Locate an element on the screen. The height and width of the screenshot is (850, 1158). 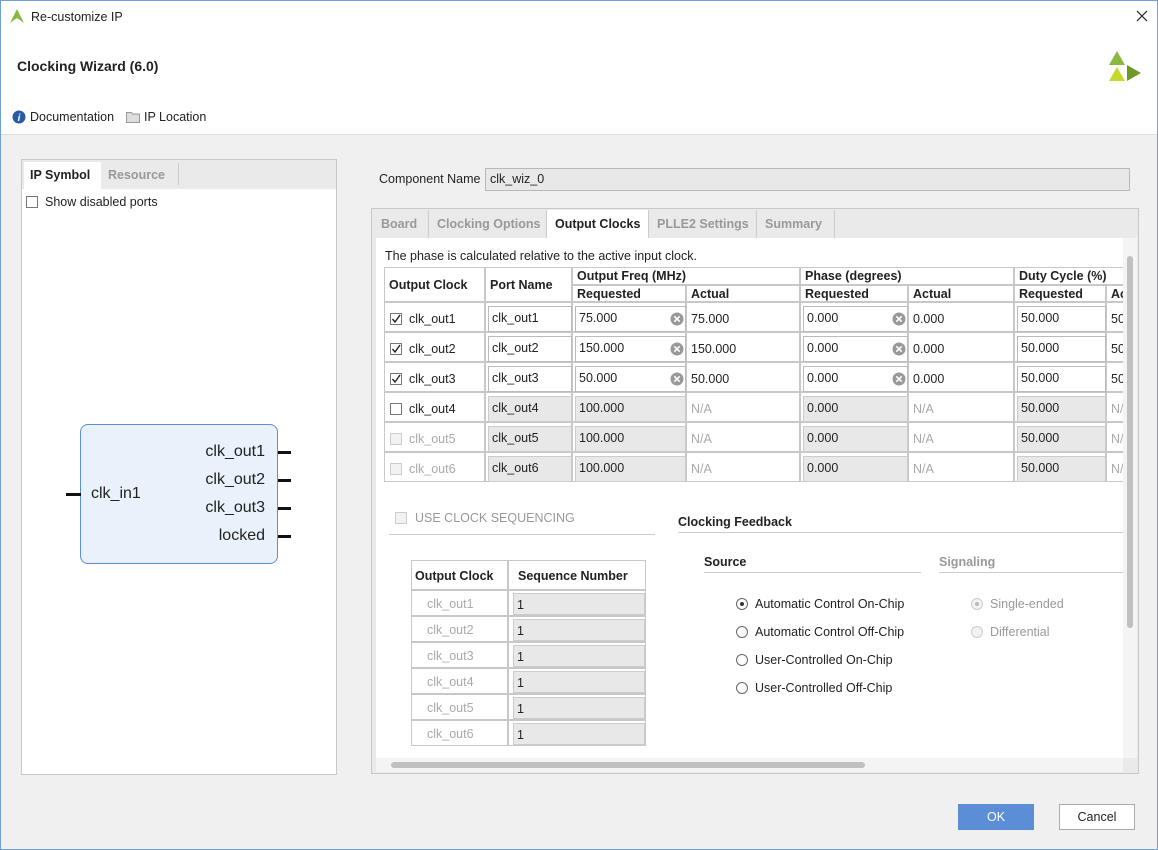
input-value: 1 is located at coordinates (520, 631).